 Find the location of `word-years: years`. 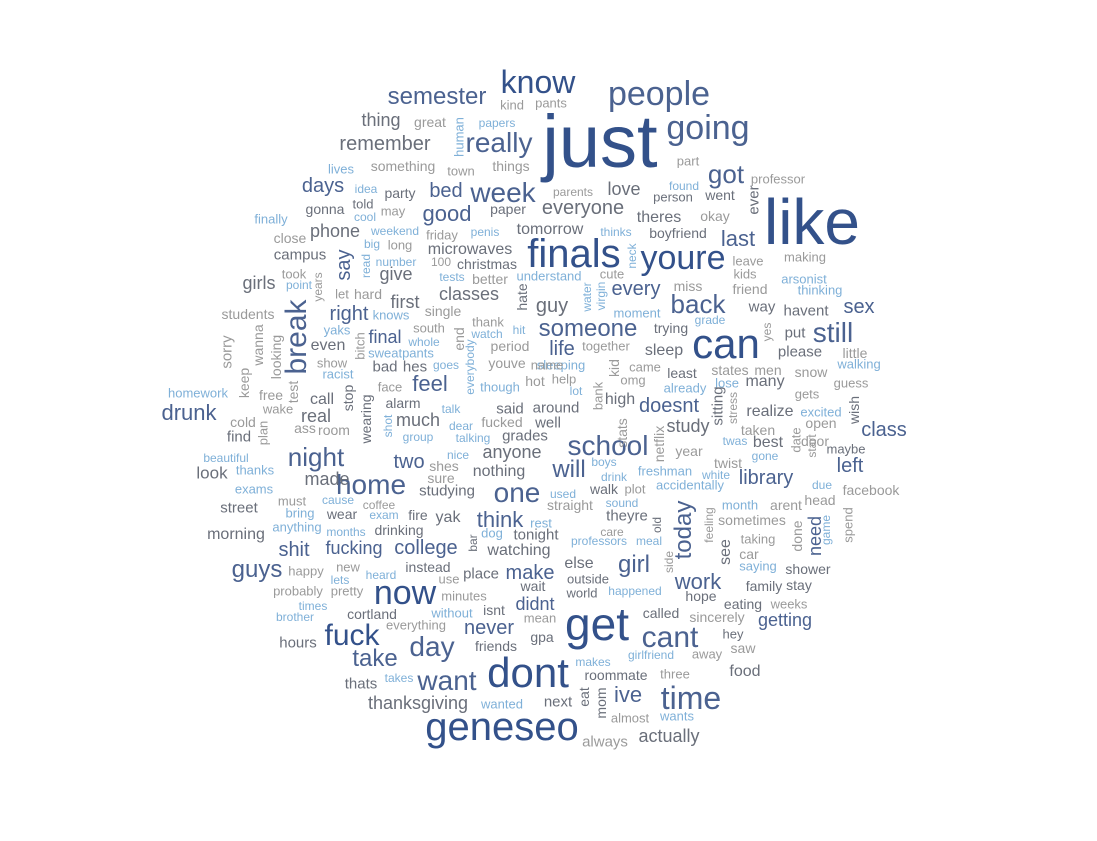

word-years: years is located at coordinates (318, 287).